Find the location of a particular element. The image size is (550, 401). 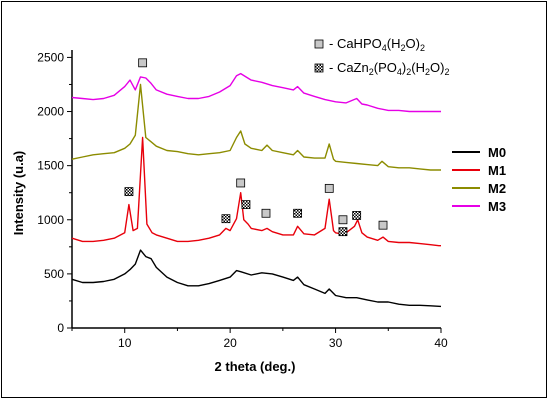

y-tick-label: 2500 is located at coordinates (50, 57).